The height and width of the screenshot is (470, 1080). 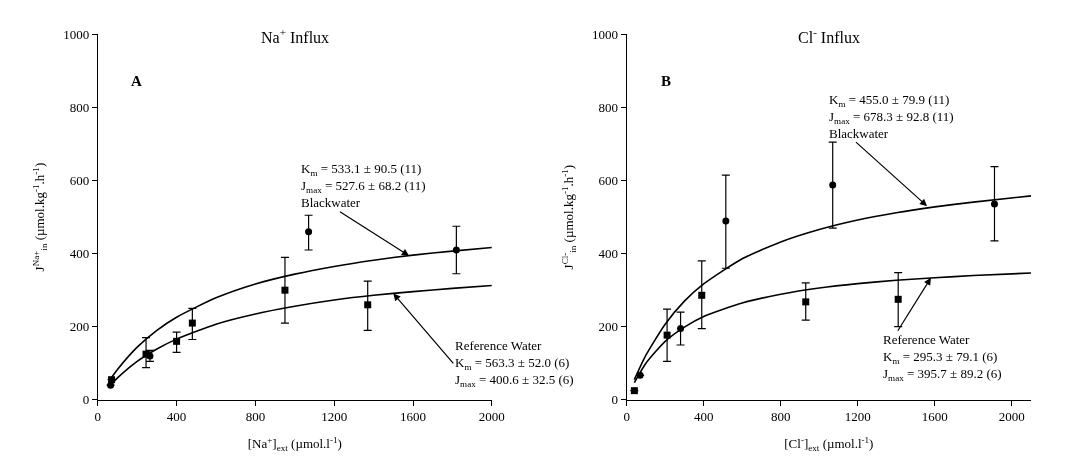 What do you see at coordinates (514, 363) in the screenshot?
I see `annotation: Reference Water K$_{m}$ = 563.3 ± 52.0 (6) J$_{max}$ = 400.6 ± 32.5 (6)` at bounding box center [514, 363].